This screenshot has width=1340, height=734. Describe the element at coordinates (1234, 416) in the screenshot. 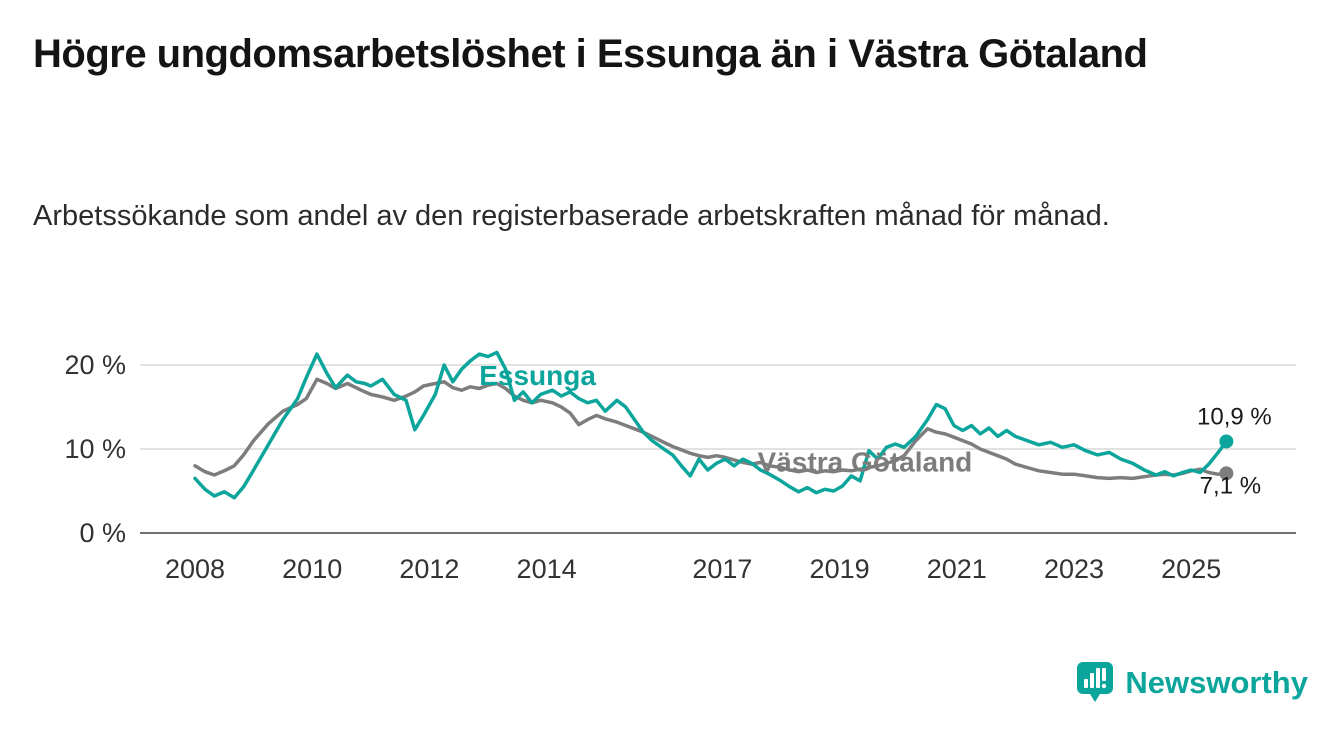

I see `end-value-label: 10,9 %` at that location.